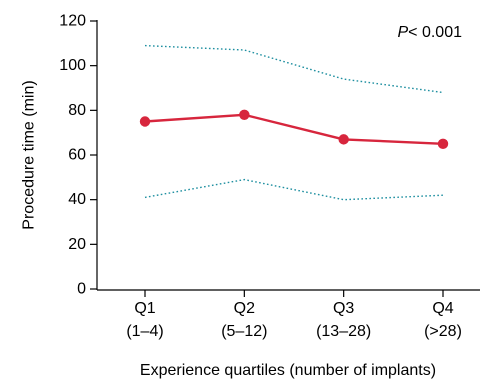 Image resolution: width=492 pixels, height=381 pixels. What do you see at coordinates (442, 308) in the screenshot?
I see `x-tick-label: Q4` at bounding box center [442, 308].